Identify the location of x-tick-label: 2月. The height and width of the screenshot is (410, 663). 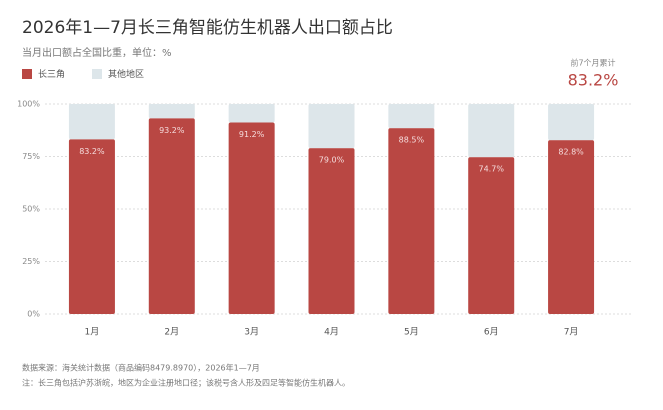
(171, 332).